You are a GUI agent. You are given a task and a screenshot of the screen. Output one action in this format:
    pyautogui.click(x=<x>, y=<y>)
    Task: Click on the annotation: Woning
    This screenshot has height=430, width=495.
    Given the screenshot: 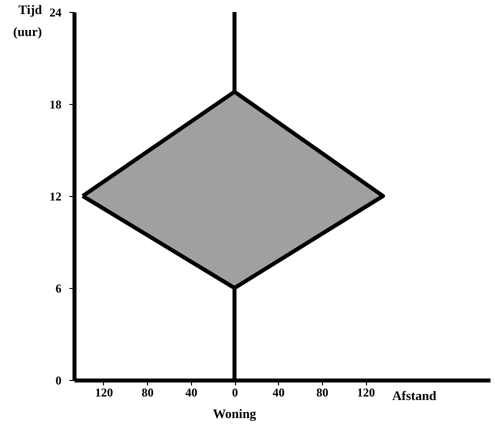 What is the action you would take?
    pyautogui.click(x=234, y=413)
    